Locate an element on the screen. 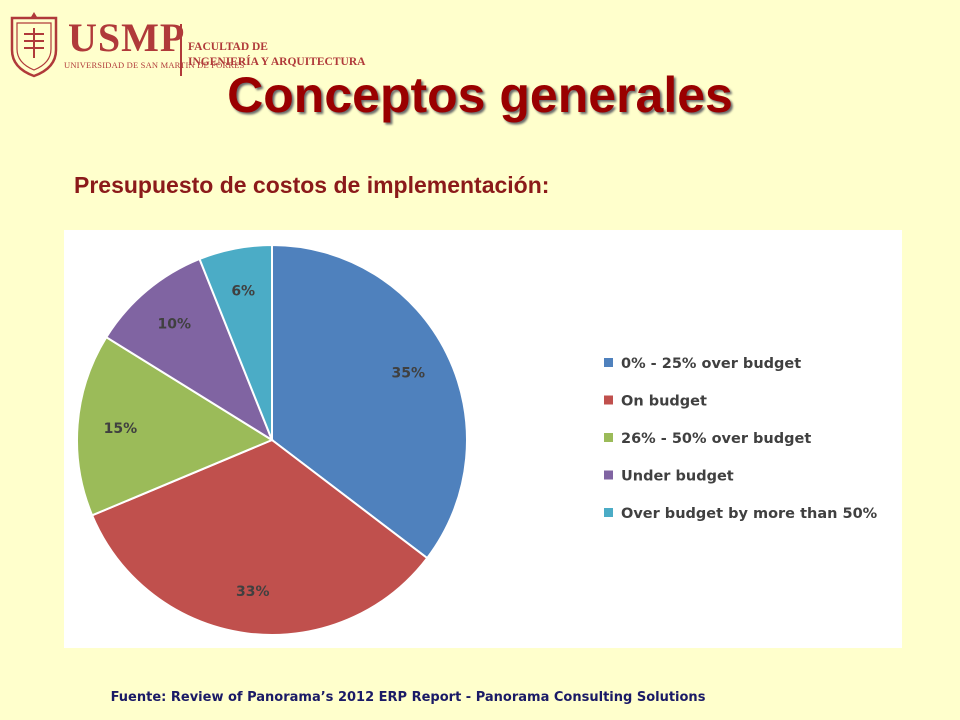 This screenshot has height=720, width=960. slice-data-label: 10% is located at coordinates (174, 324).